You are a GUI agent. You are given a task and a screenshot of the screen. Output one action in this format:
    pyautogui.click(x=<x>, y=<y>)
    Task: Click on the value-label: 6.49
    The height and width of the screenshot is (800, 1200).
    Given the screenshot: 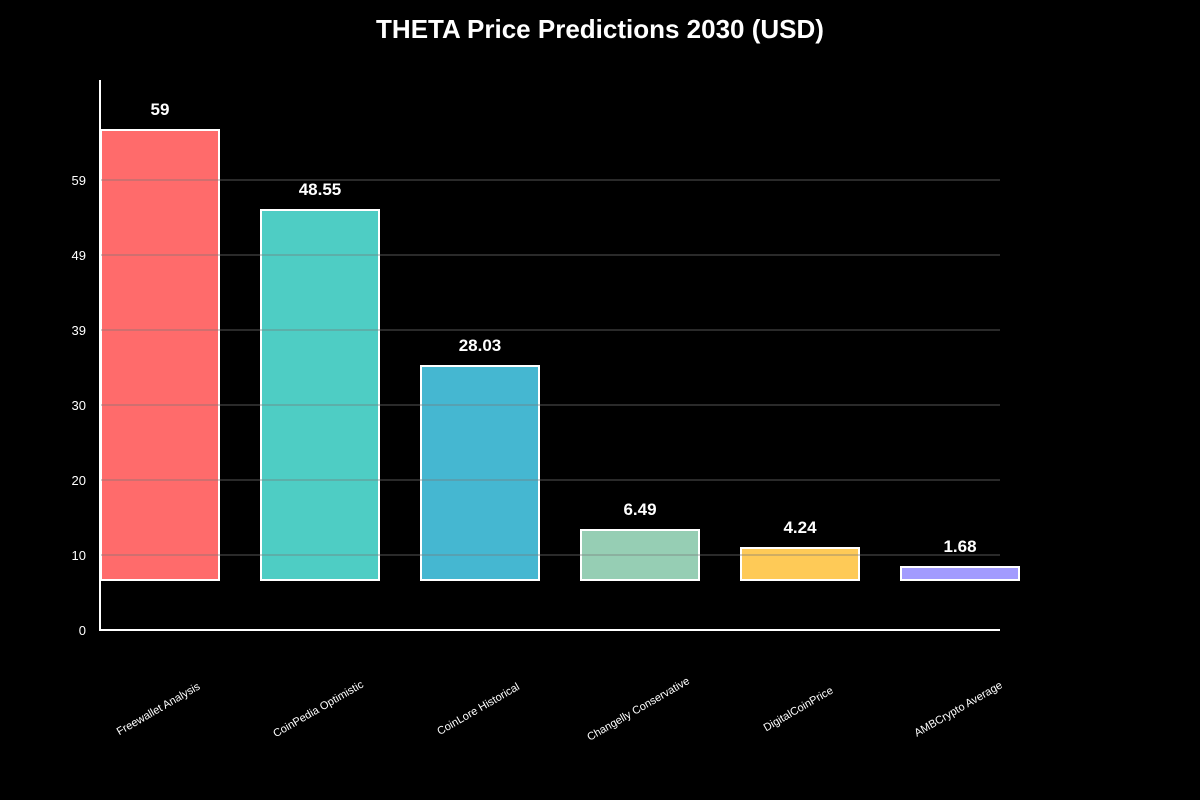 What is the action you would take?
    pyautogui.click(x=639, y=509)
    